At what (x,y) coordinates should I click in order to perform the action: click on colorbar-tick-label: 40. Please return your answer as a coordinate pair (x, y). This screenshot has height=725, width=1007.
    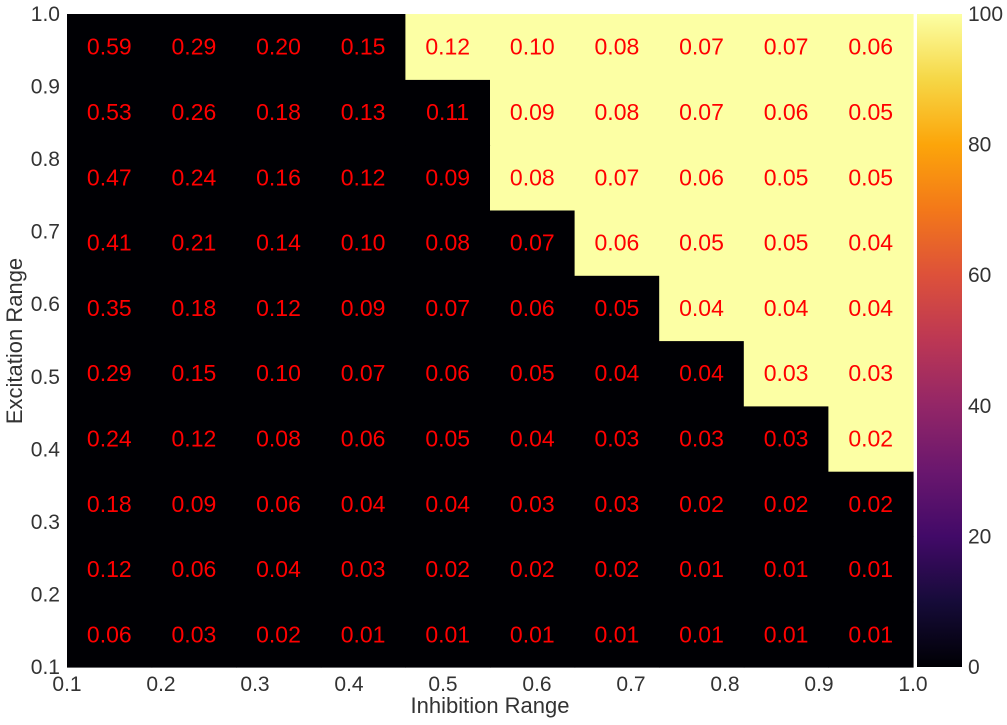
    Looking at the image, I should click on (979, 406).